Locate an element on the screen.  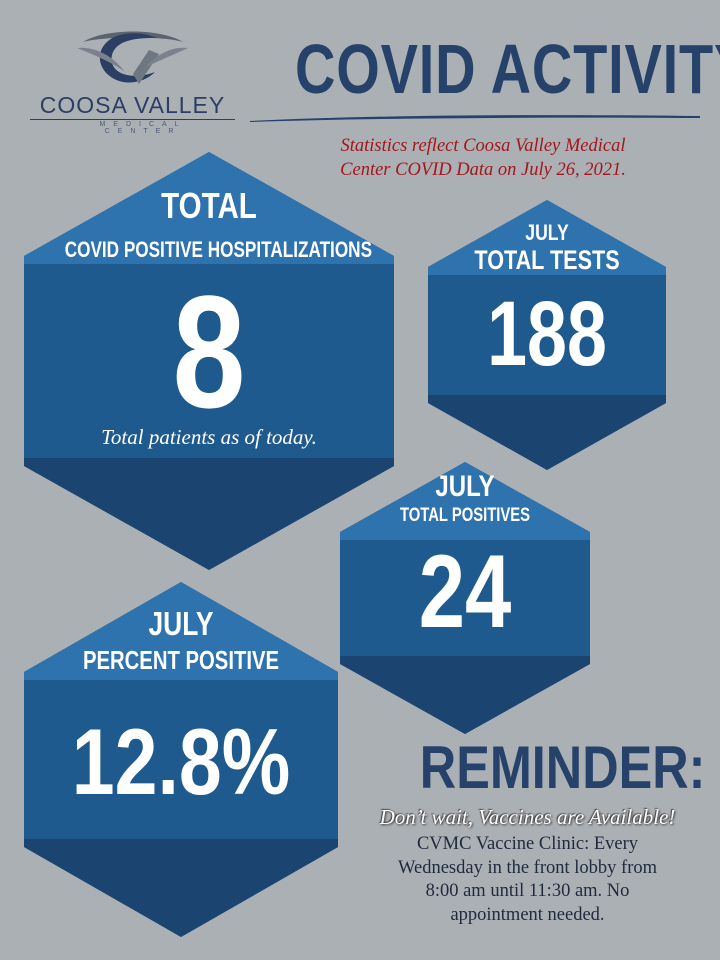
reminder-line-1: CVMC Vaccine Clinic: Every is located at coordinates (527, 844).